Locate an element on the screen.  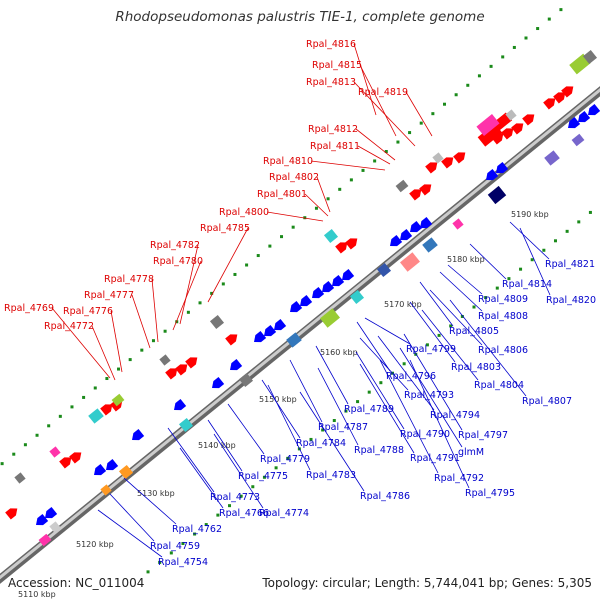
forward-gene-label: Rpal_4780 is located at coordinates (178, 261).